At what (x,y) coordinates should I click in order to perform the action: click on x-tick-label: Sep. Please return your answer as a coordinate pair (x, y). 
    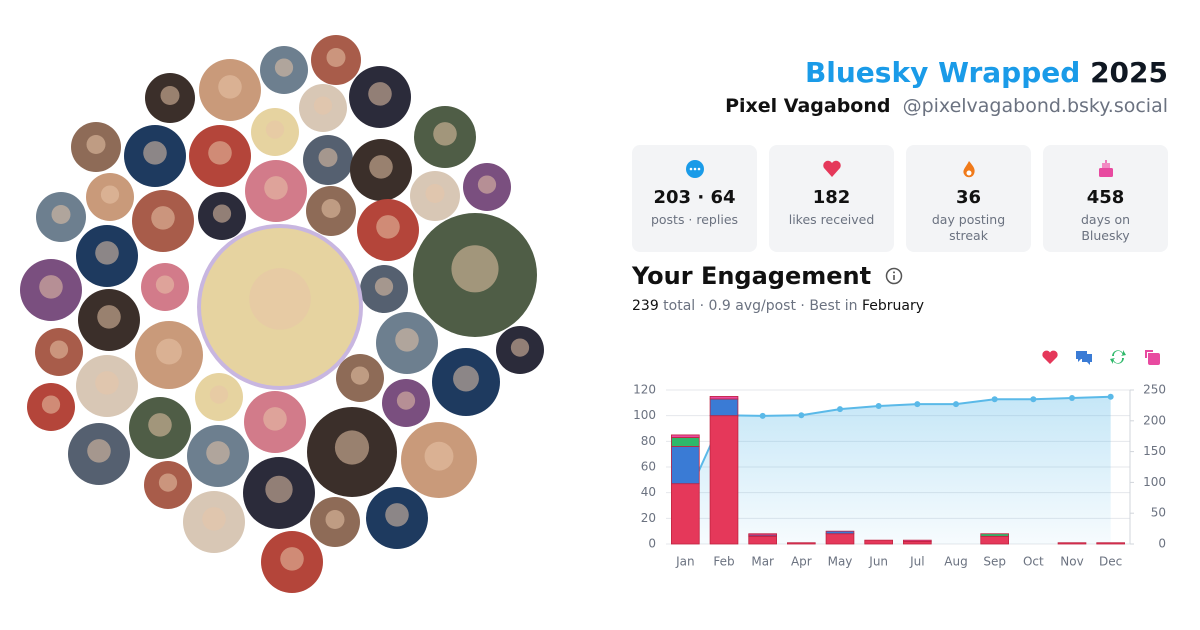
    Looking at the image, I should click on (994, 562).